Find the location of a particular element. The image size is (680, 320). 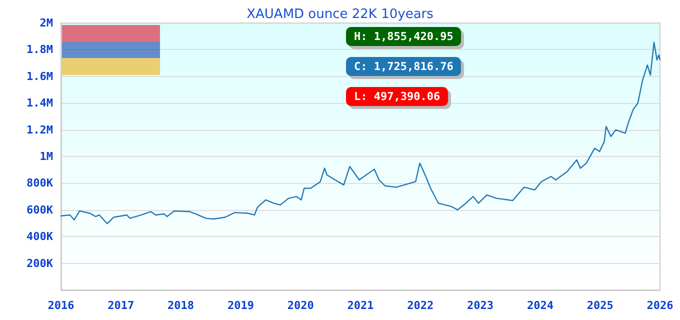

y-tick-label: 1.6M is located at coordinates (40, 76).